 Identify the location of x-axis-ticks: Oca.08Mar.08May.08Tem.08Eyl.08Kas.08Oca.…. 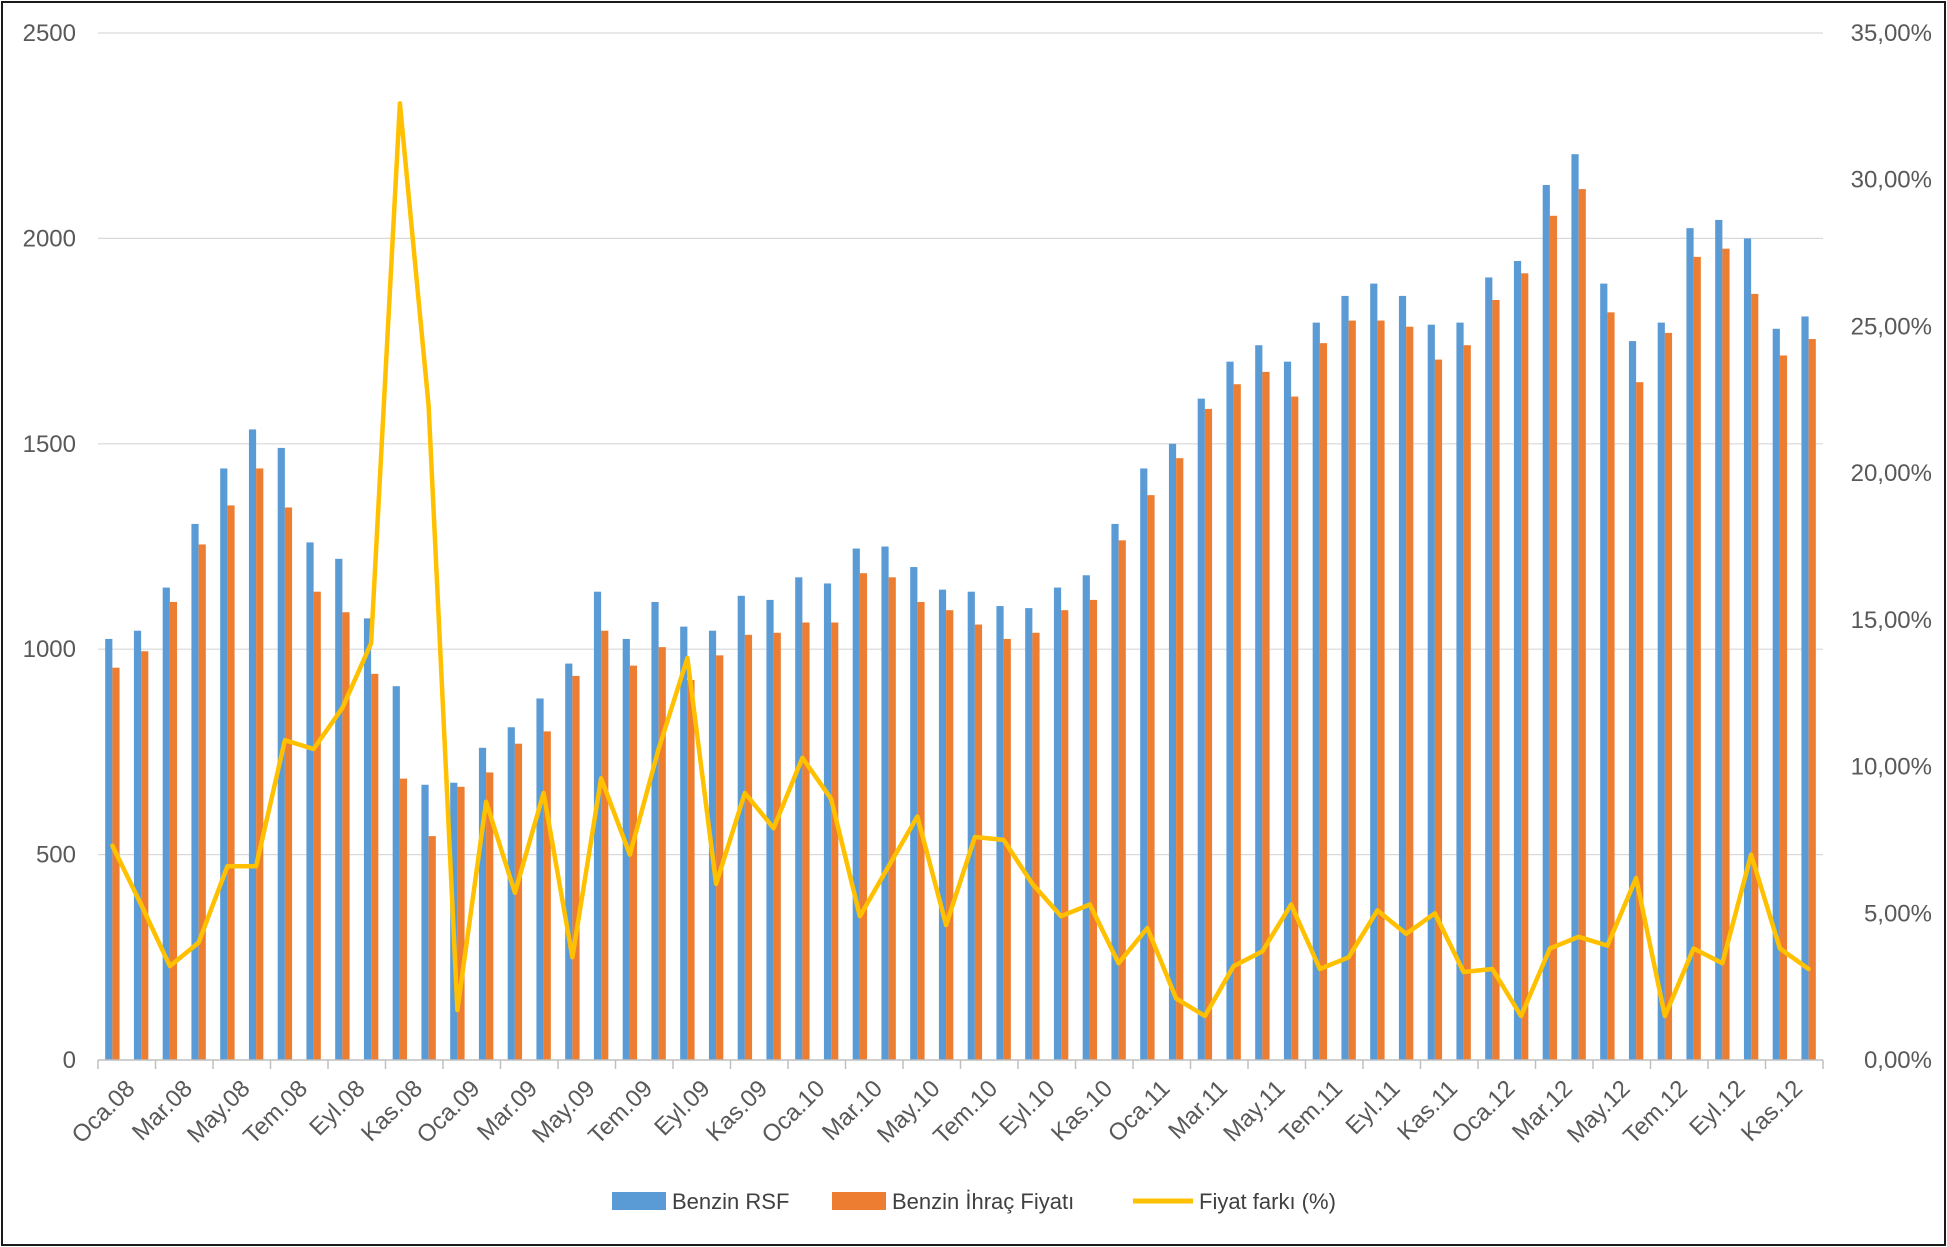
(937, 1112).